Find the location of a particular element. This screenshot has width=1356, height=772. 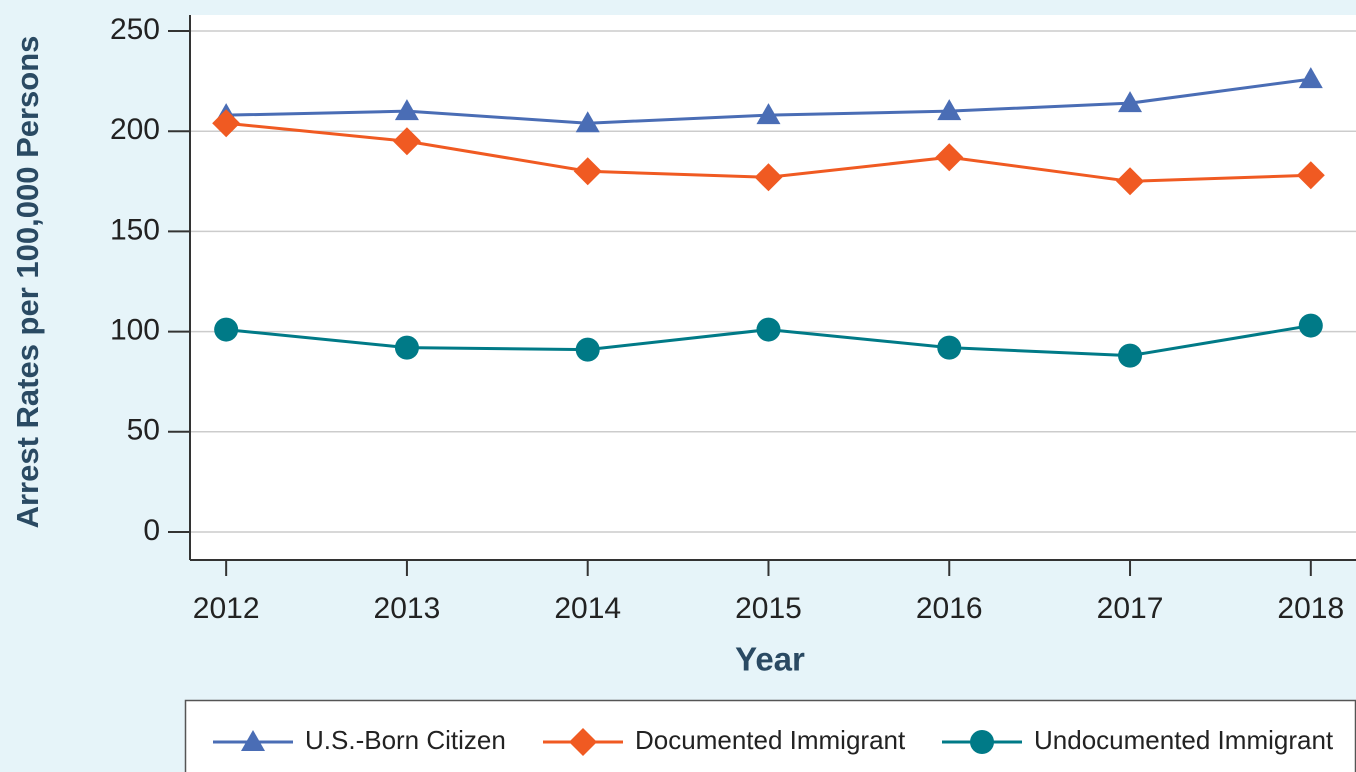

legend-label: U.S.-Born Citizen is located at coordinates (405, 740).